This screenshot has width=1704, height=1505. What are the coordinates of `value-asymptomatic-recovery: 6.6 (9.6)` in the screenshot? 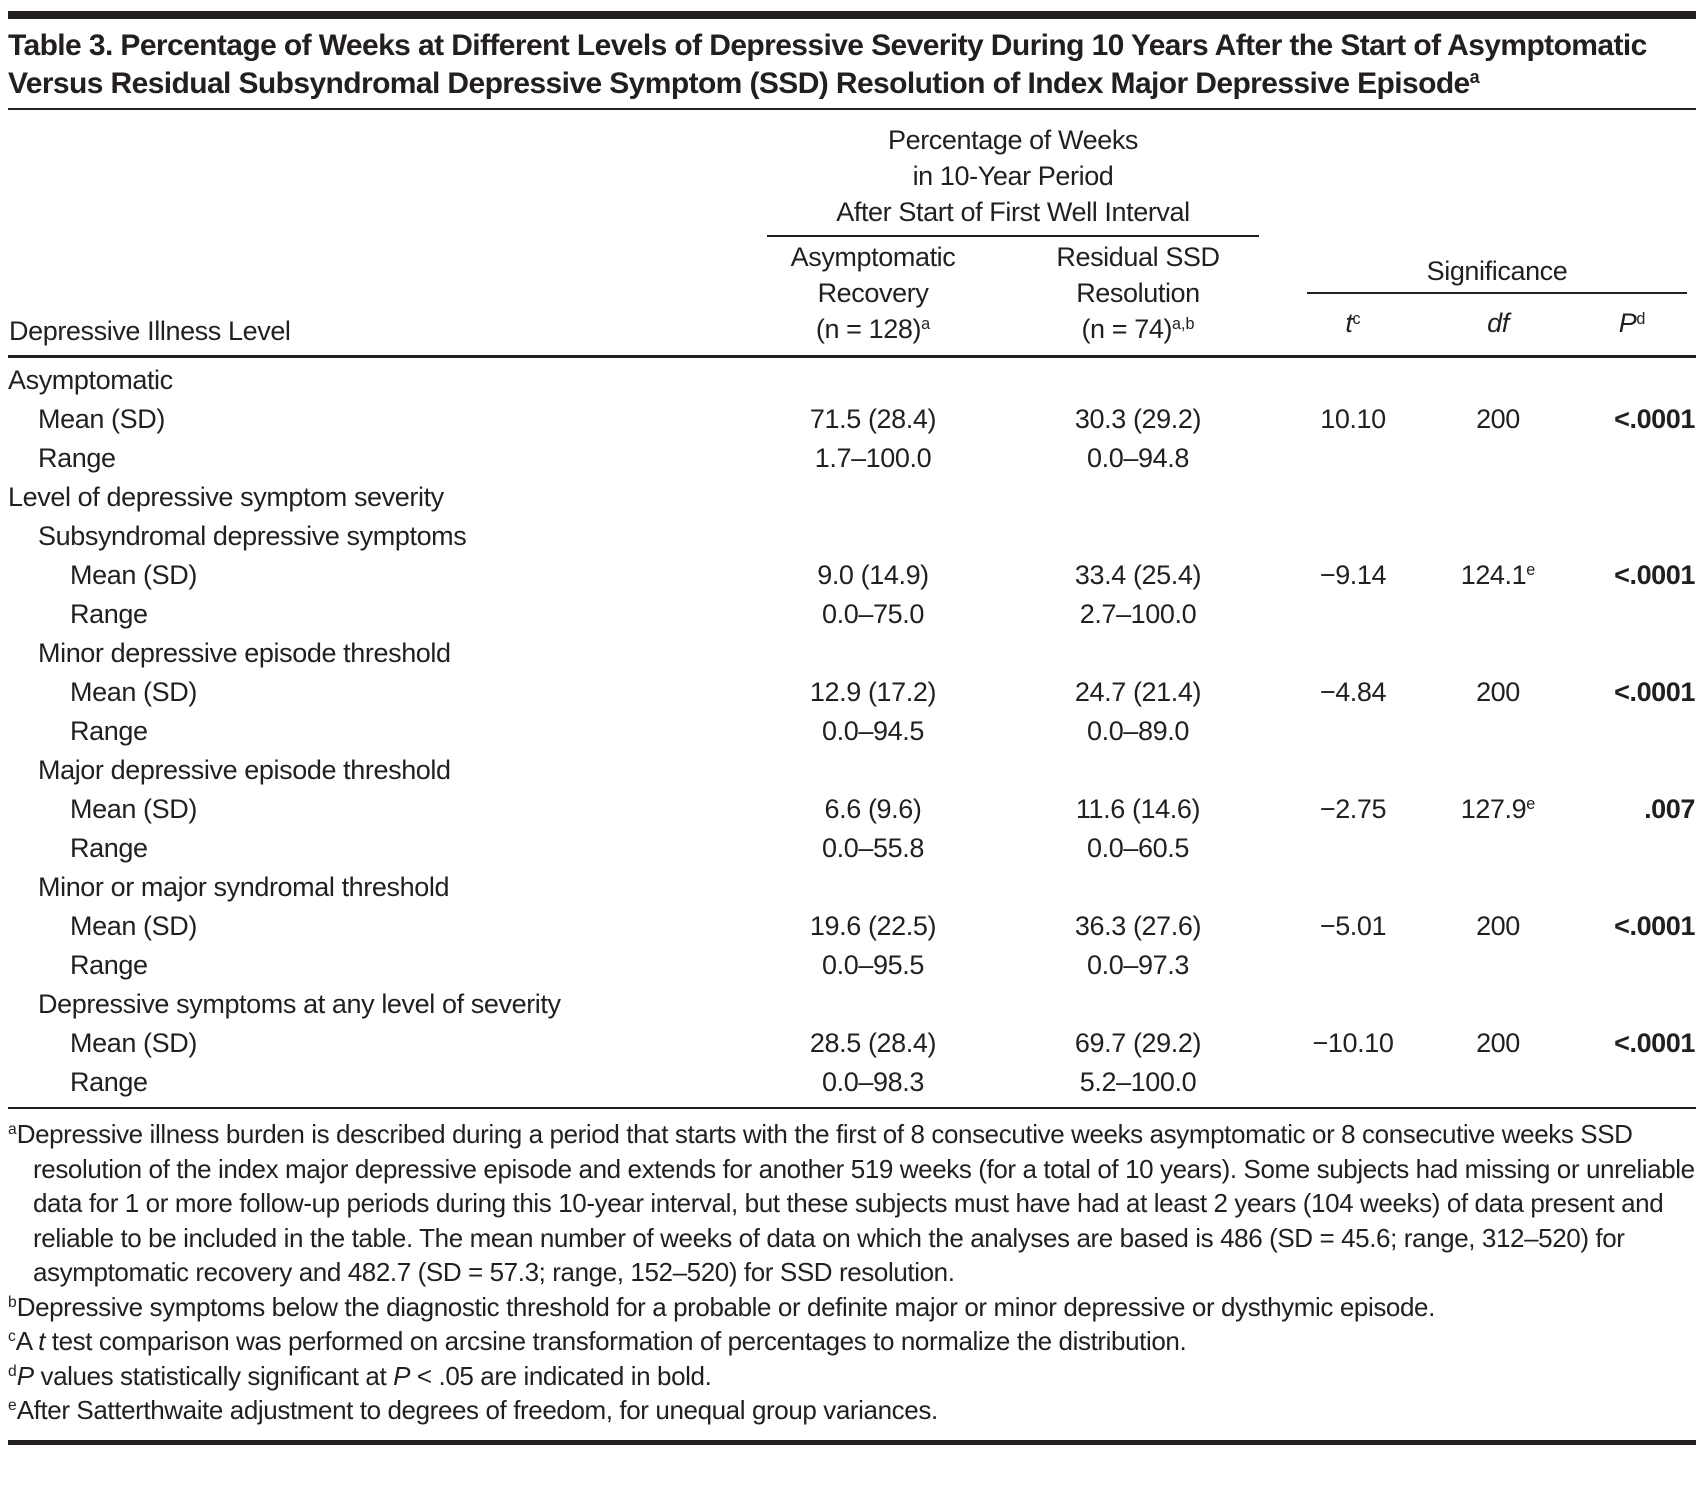 It's located at (873, 809).